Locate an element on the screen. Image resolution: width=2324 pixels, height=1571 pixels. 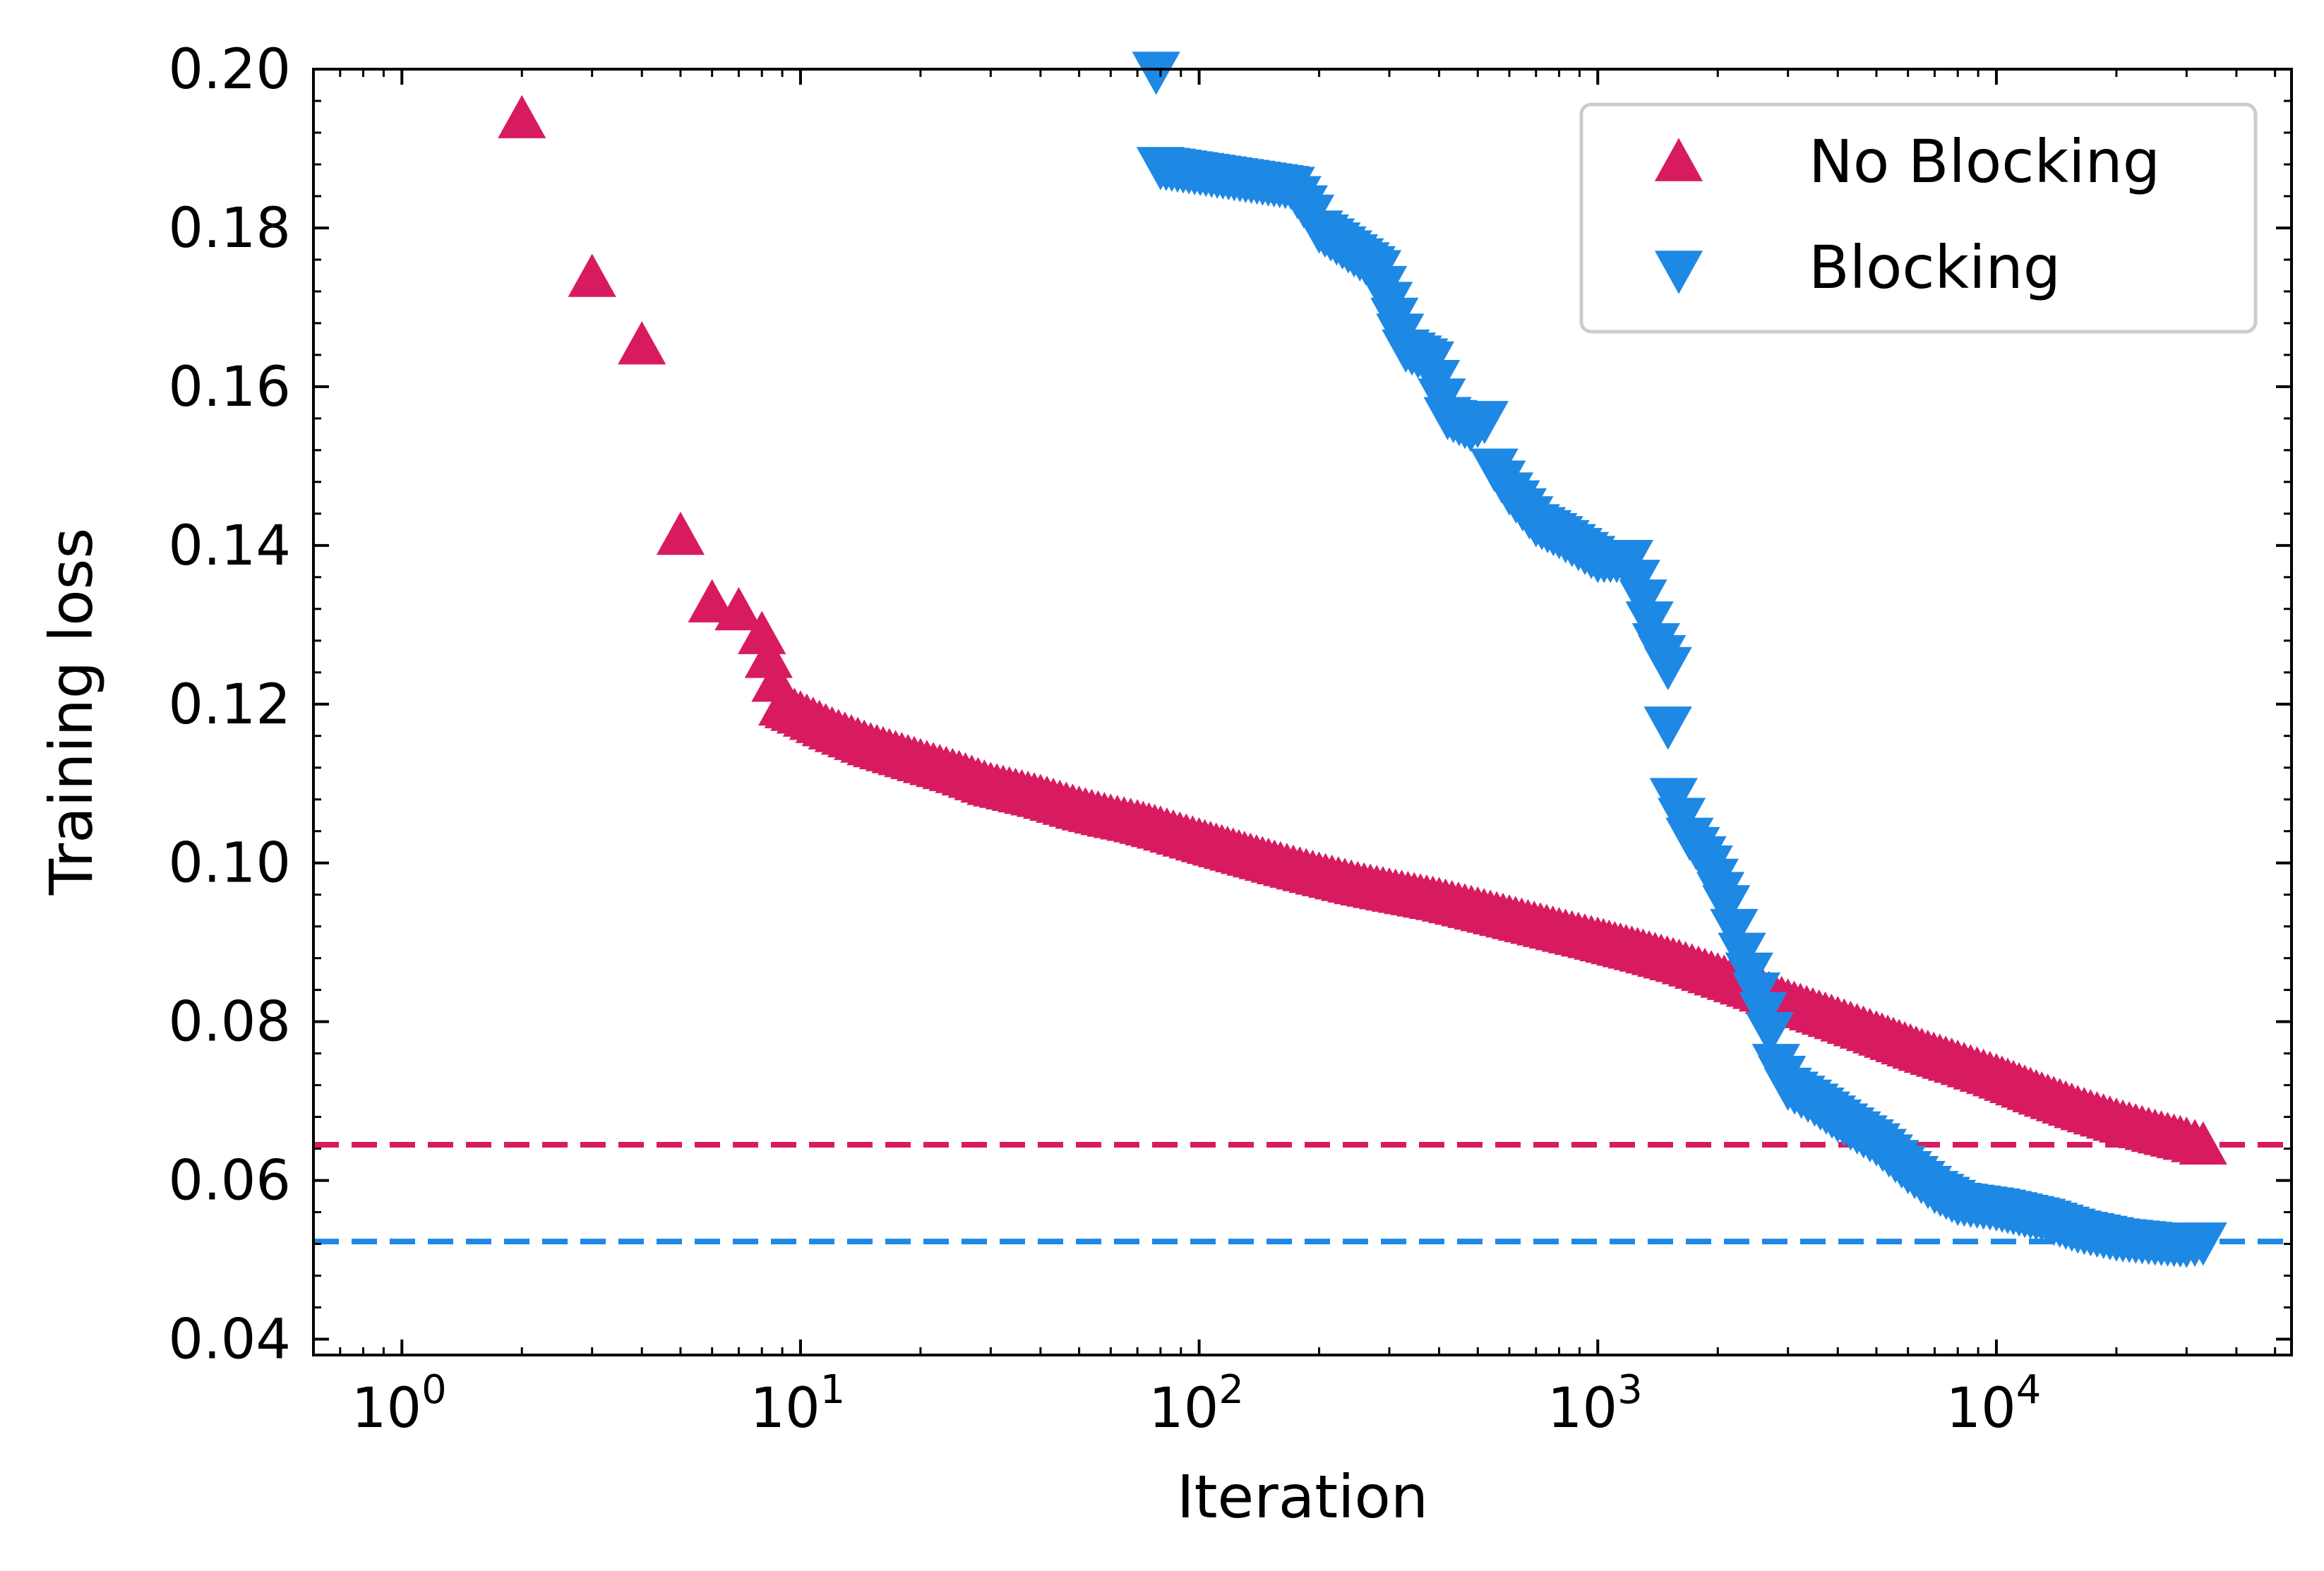
y-tick-label: 0.18 is located at coordinates (229, 229).